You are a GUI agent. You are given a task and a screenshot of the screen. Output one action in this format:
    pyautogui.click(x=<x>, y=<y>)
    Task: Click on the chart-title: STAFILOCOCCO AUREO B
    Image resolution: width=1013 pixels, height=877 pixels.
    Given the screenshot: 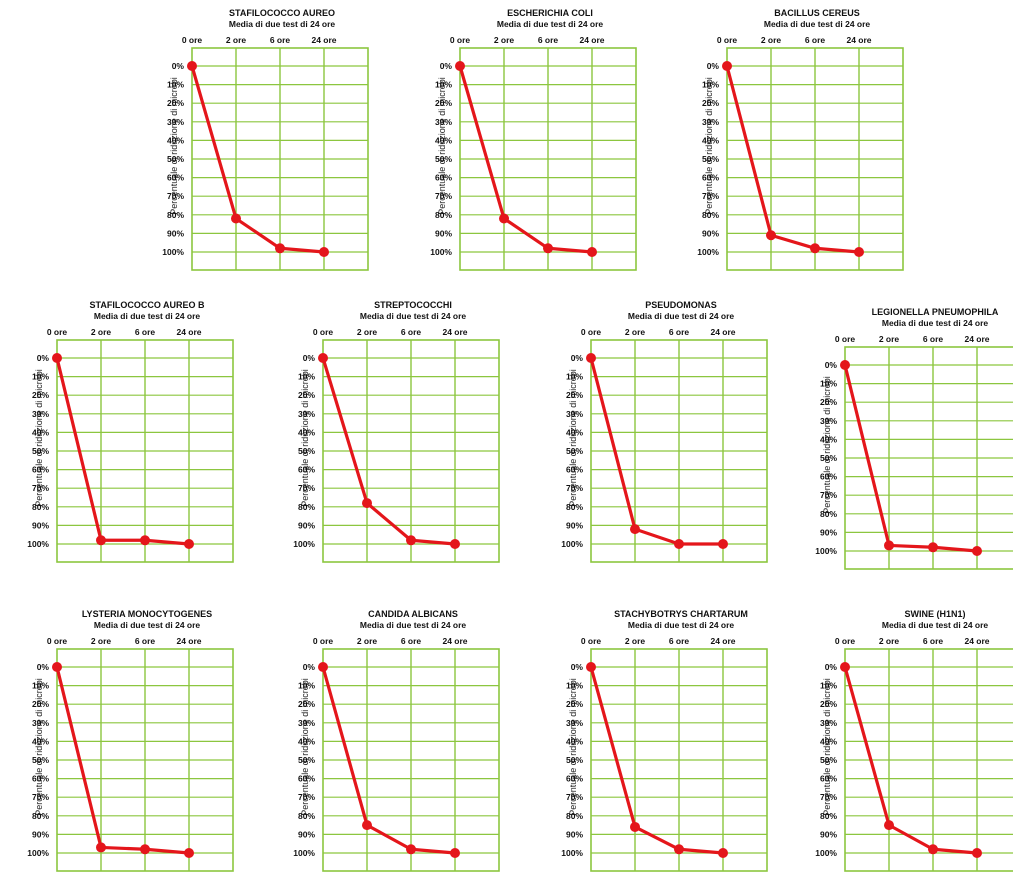 What is the action you would take?
    pyautogui.click(x=147, y=305)
    